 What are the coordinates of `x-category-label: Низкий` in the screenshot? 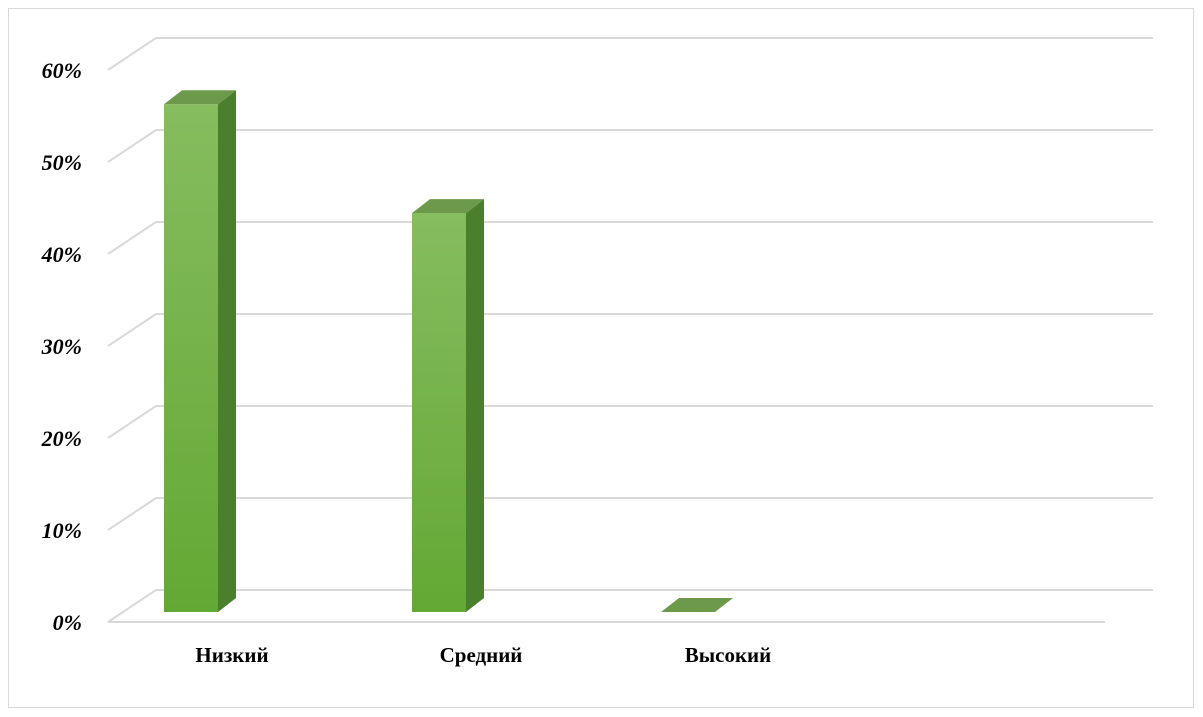 It's located at (231, 655).